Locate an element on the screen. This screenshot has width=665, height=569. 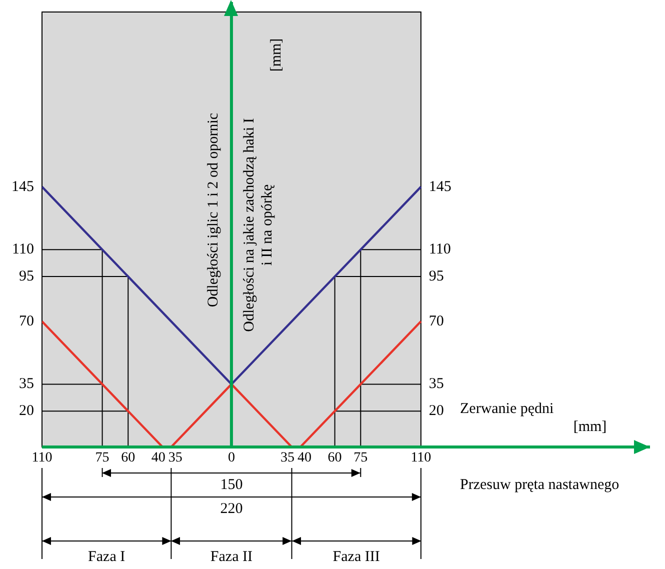
x-axis-title: Przesuw pręta nastawnego is located at coordinates (540, 484).